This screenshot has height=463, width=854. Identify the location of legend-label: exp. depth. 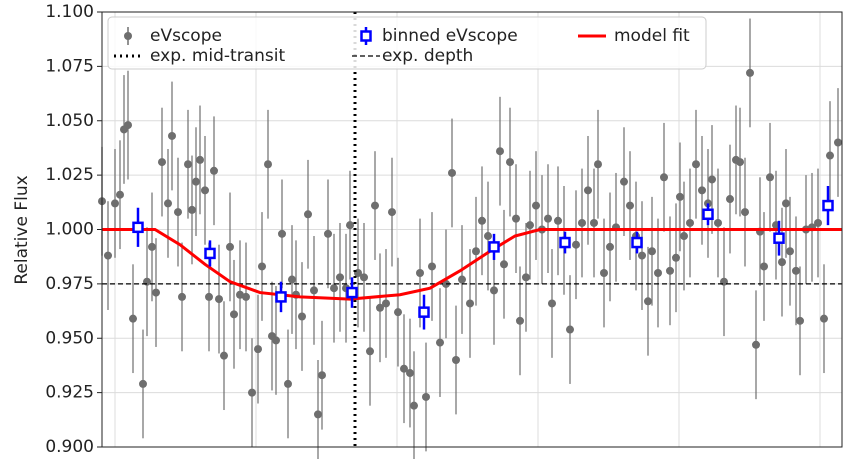
(427, 56).